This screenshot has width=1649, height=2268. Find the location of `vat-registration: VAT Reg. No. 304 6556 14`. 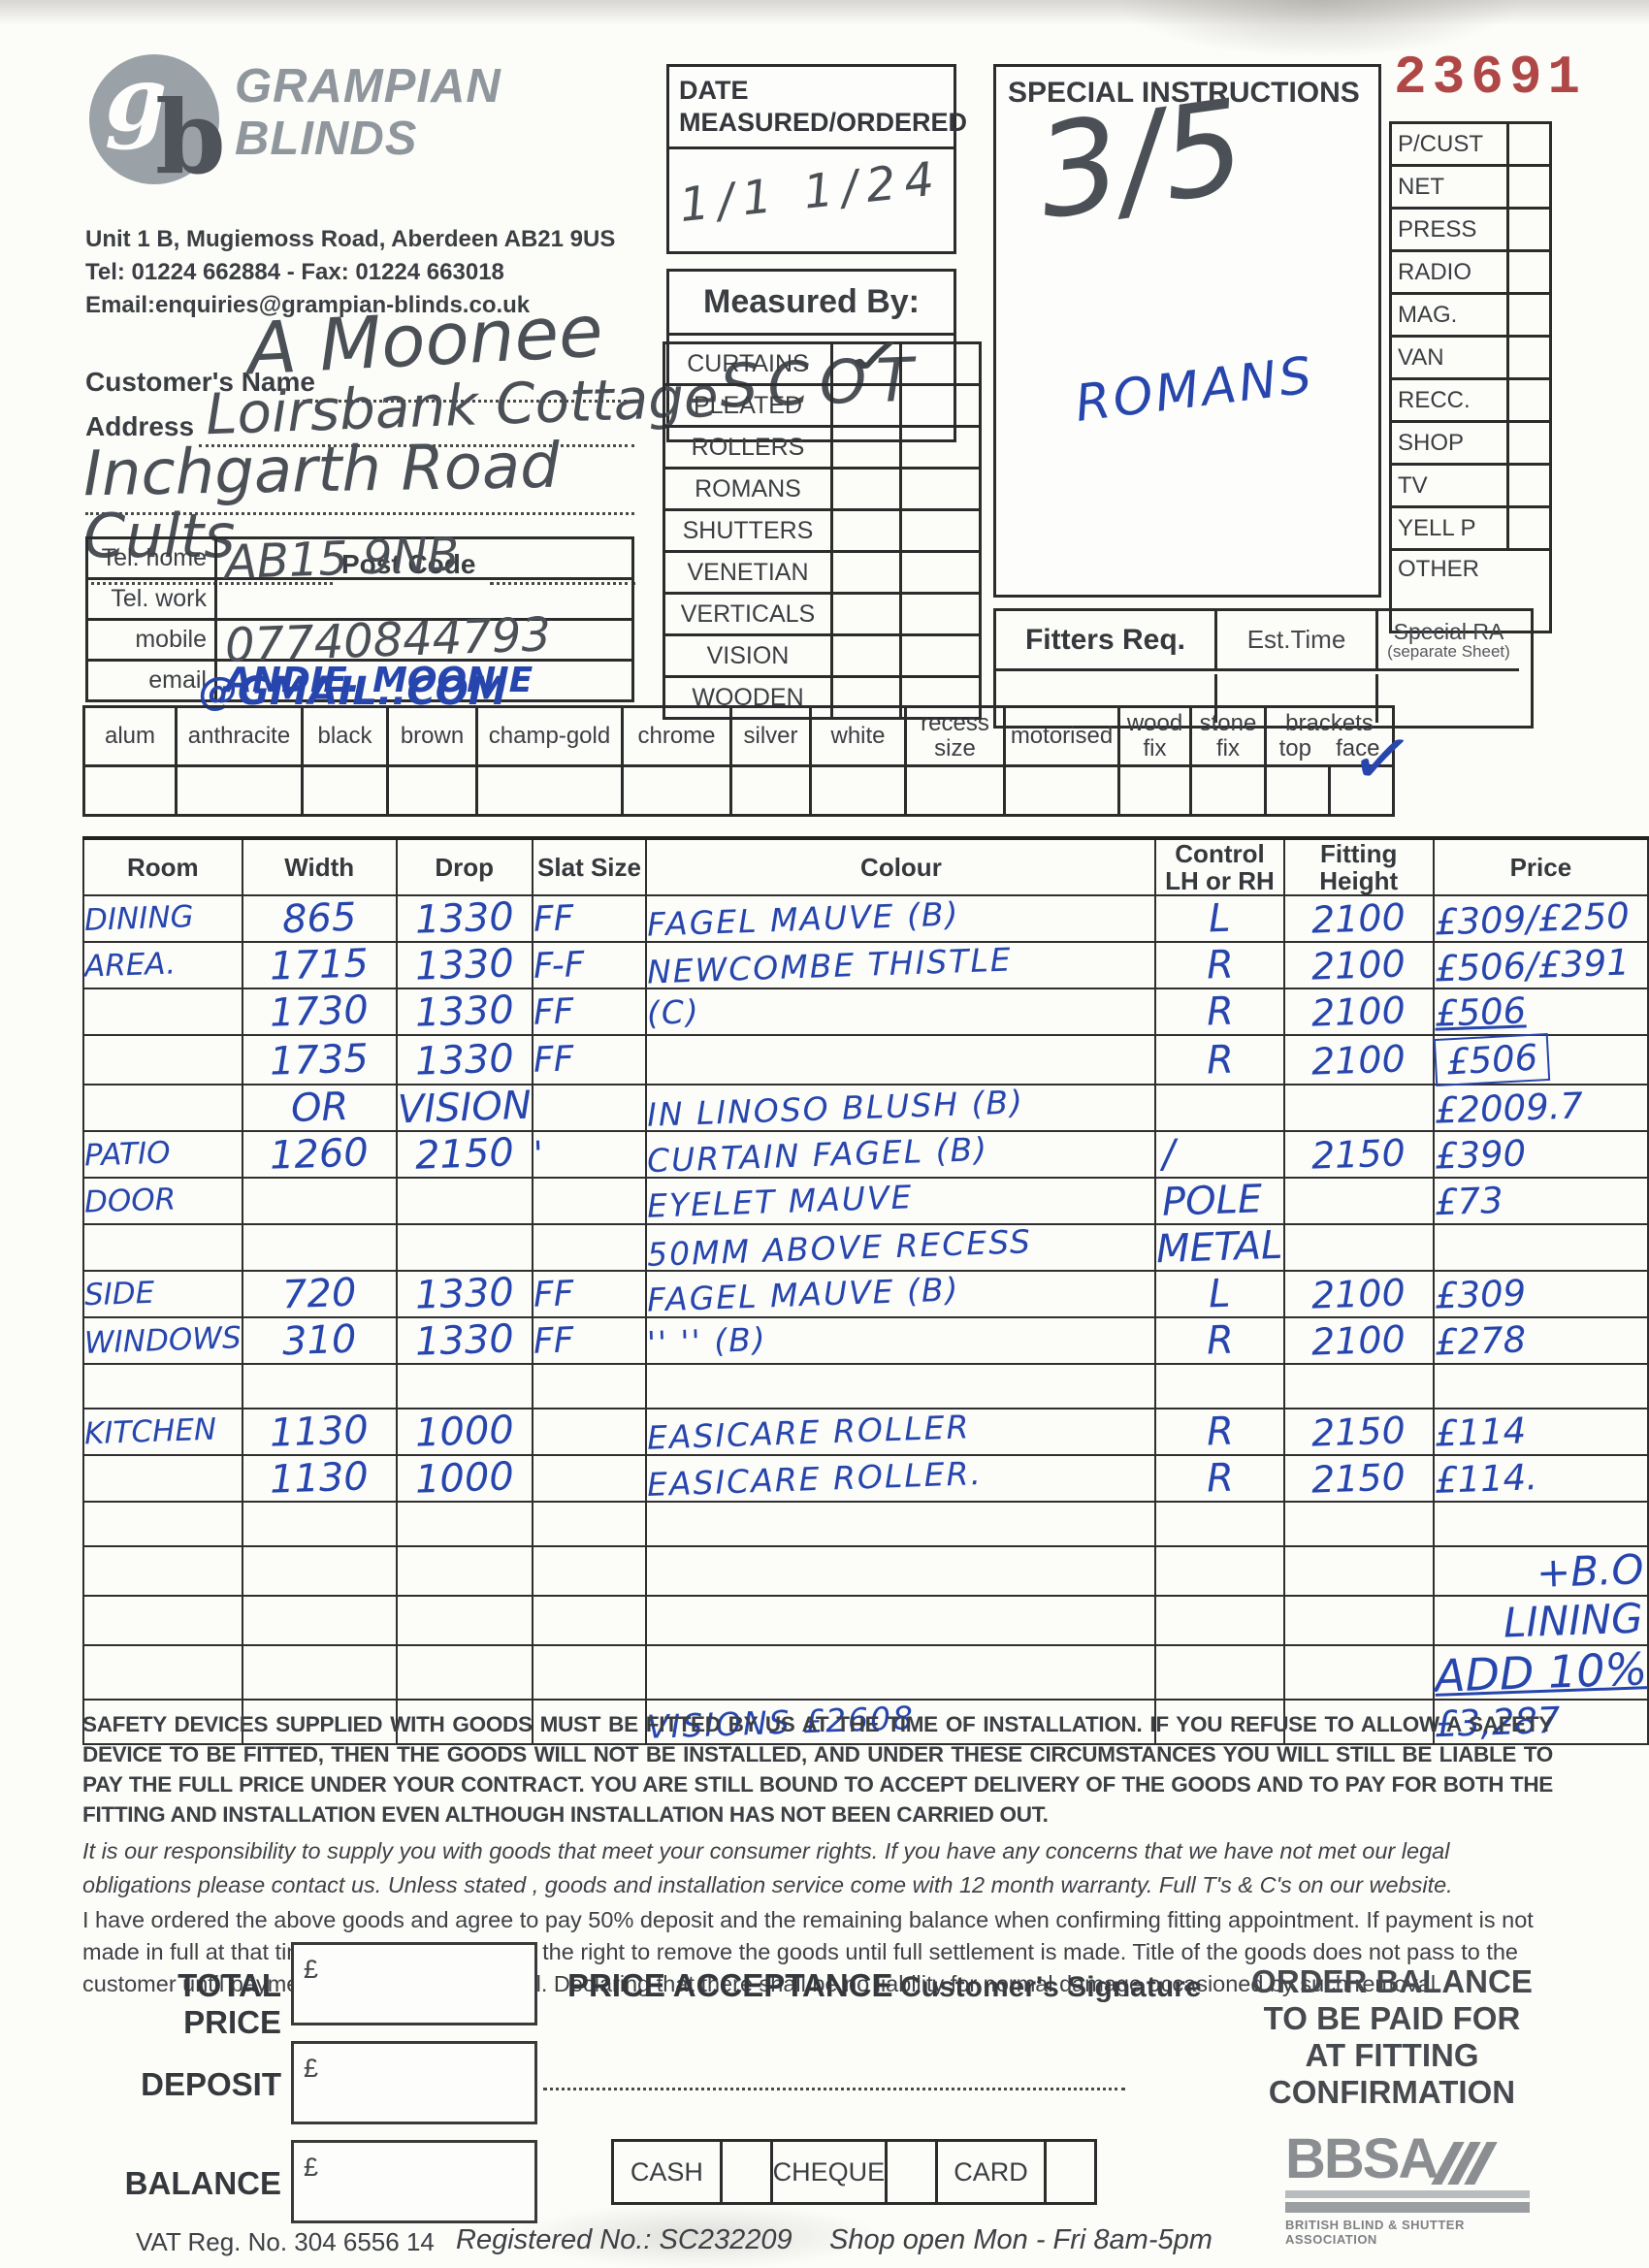

vat-registration: VAT Reg. No. 304 6556 14 is located at coordinates (285, 2241).